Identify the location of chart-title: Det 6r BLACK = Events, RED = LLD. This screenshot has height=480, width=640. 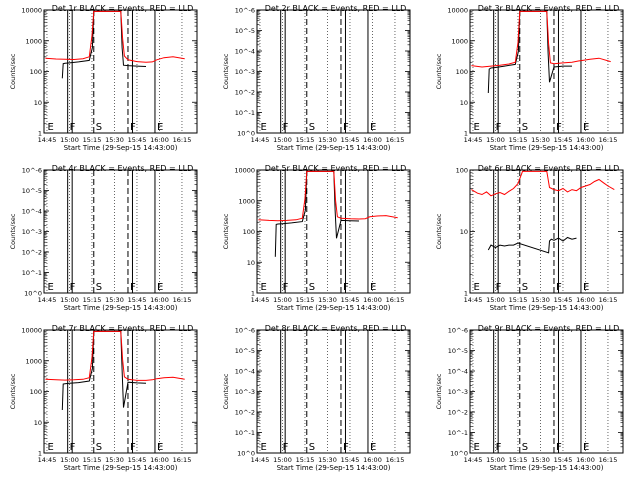
(549, 168).